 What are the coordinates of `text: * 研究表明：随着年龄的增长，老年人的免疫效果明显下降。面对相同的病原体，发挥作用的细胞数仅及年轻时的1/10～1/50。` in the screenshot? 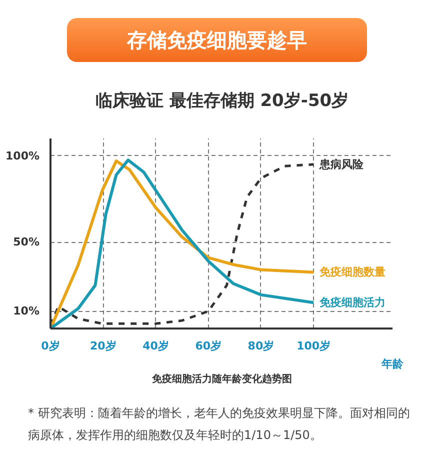 It's located at (219, 424).